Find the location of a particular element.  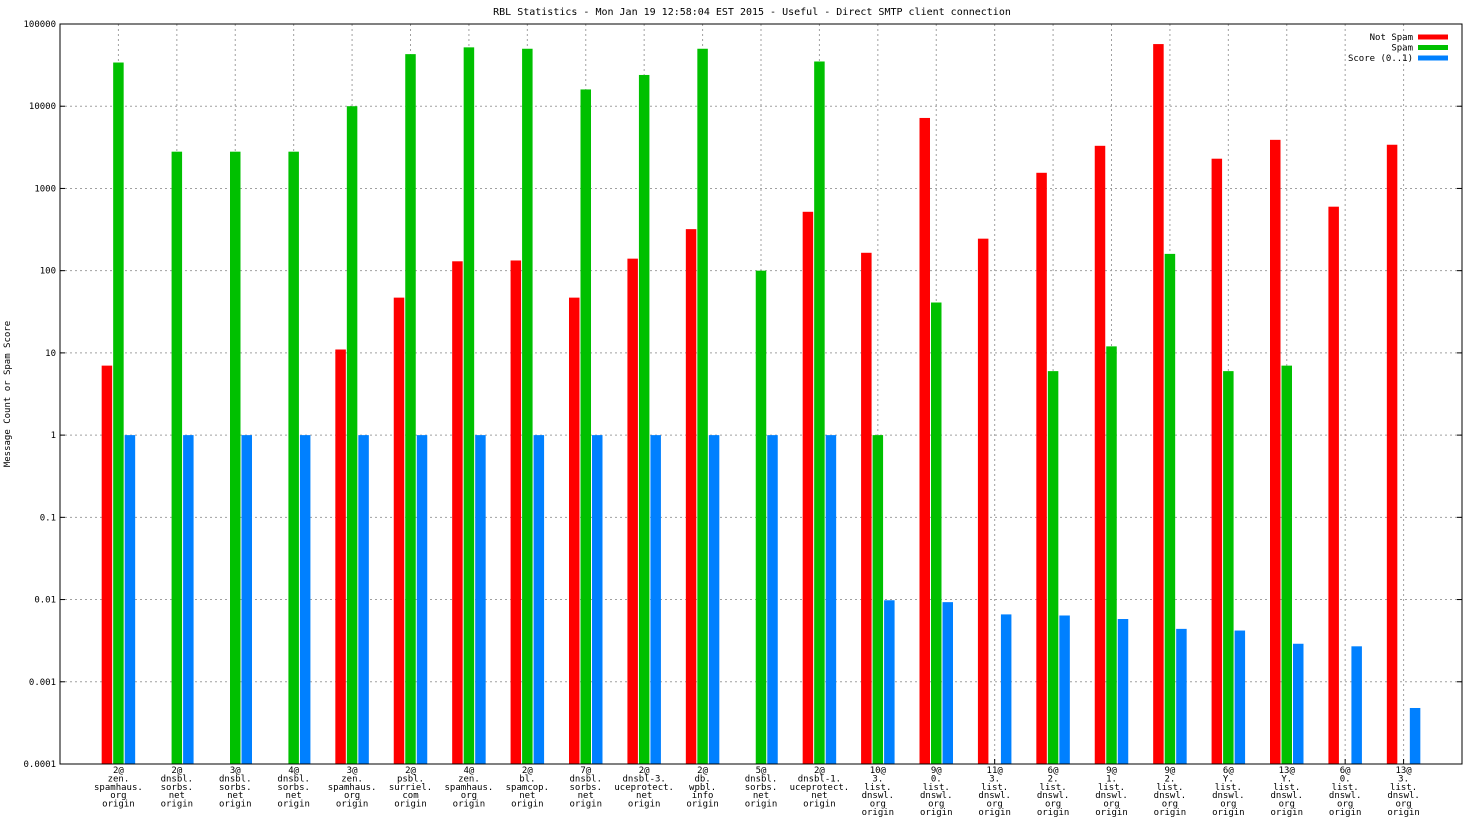

y-tick-label: 0.001 is located at coordinates (42, 683).